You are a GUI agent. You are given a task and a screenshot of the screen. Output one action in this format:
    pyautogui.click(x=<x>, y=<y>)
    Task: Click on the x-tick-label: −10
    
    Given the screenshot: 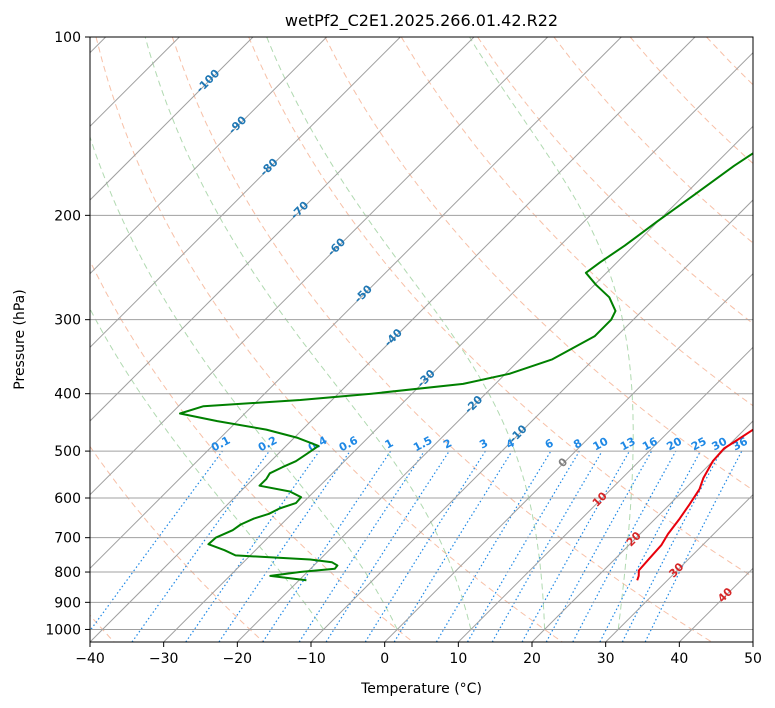 What is the action you would take?
    pyautogui.click(x=311, y=659)
    